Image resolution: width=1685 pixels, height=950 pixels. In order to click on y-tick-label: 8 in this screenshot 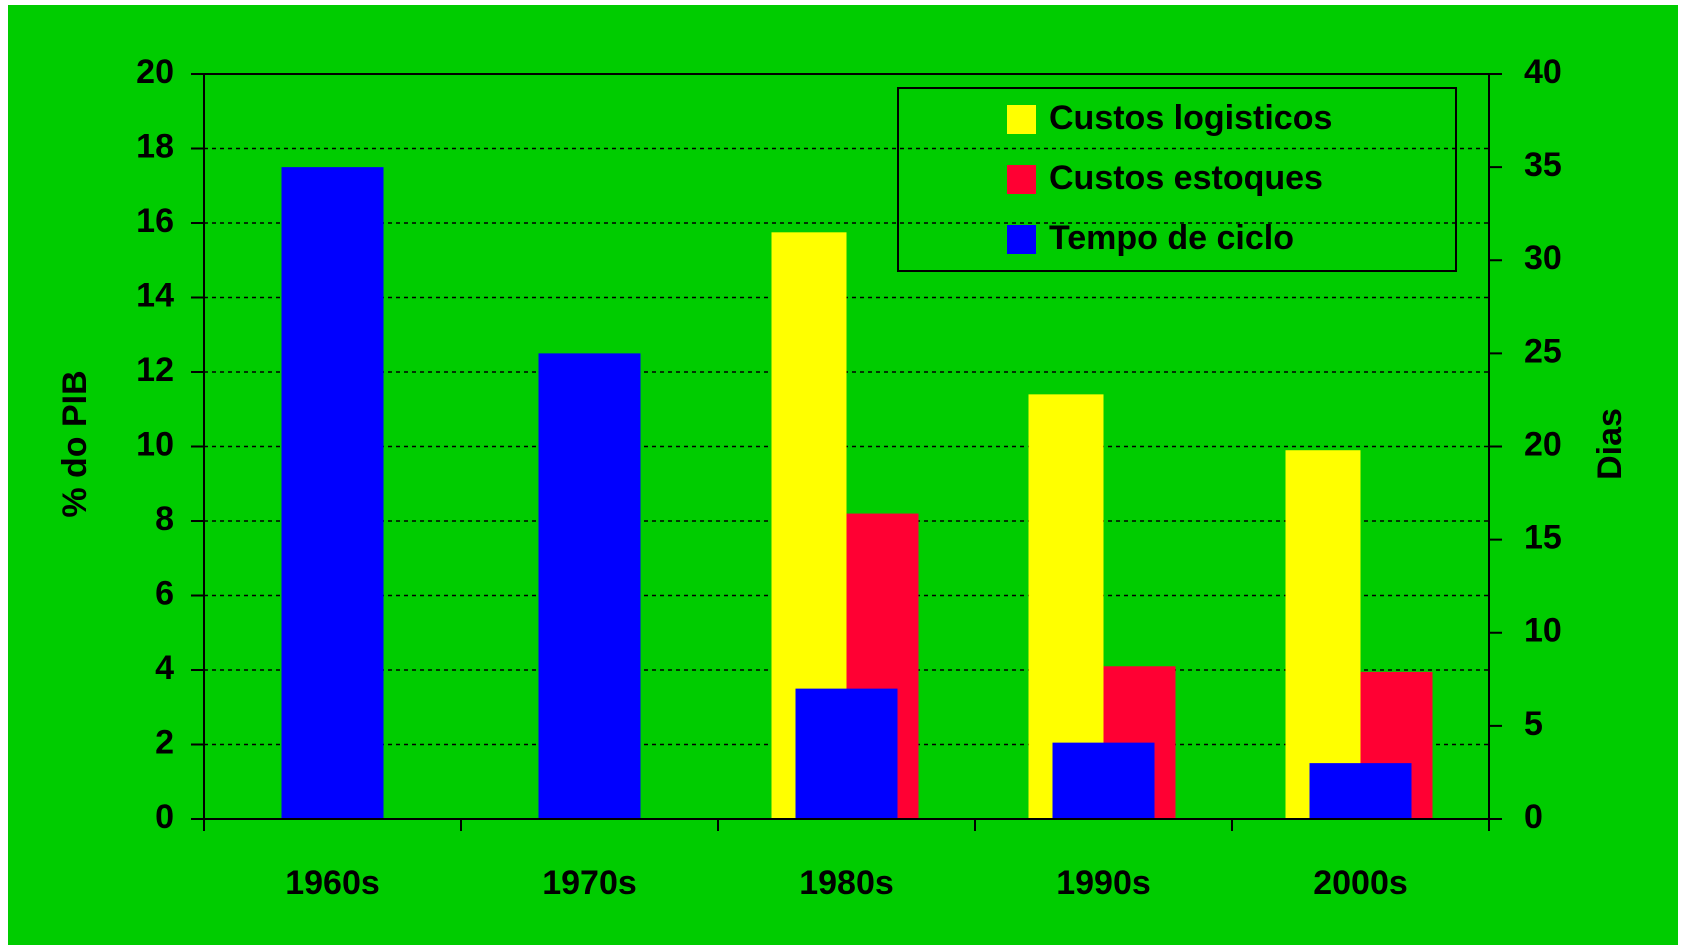, I will do `click(164, 519)`.